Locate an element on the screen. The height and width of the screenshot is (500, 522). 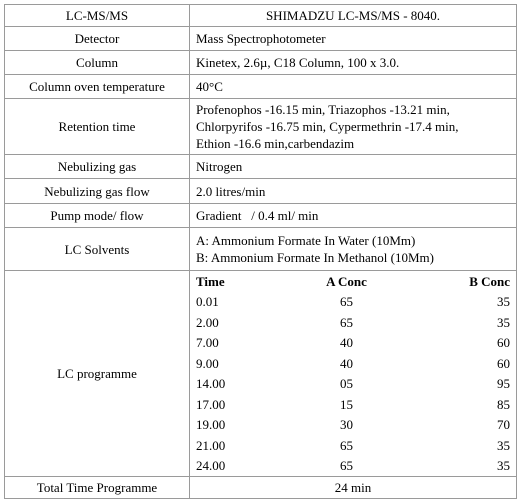
row: Total Time Programme 24 min is located at coordinates (260, 487).